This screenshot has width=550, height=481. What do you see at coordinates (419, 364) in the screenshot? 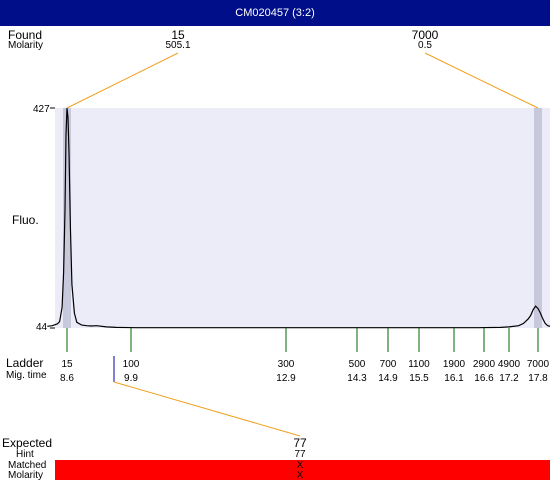
I see `ladder-size-1100: 1100` at bounding box center [419, 364].